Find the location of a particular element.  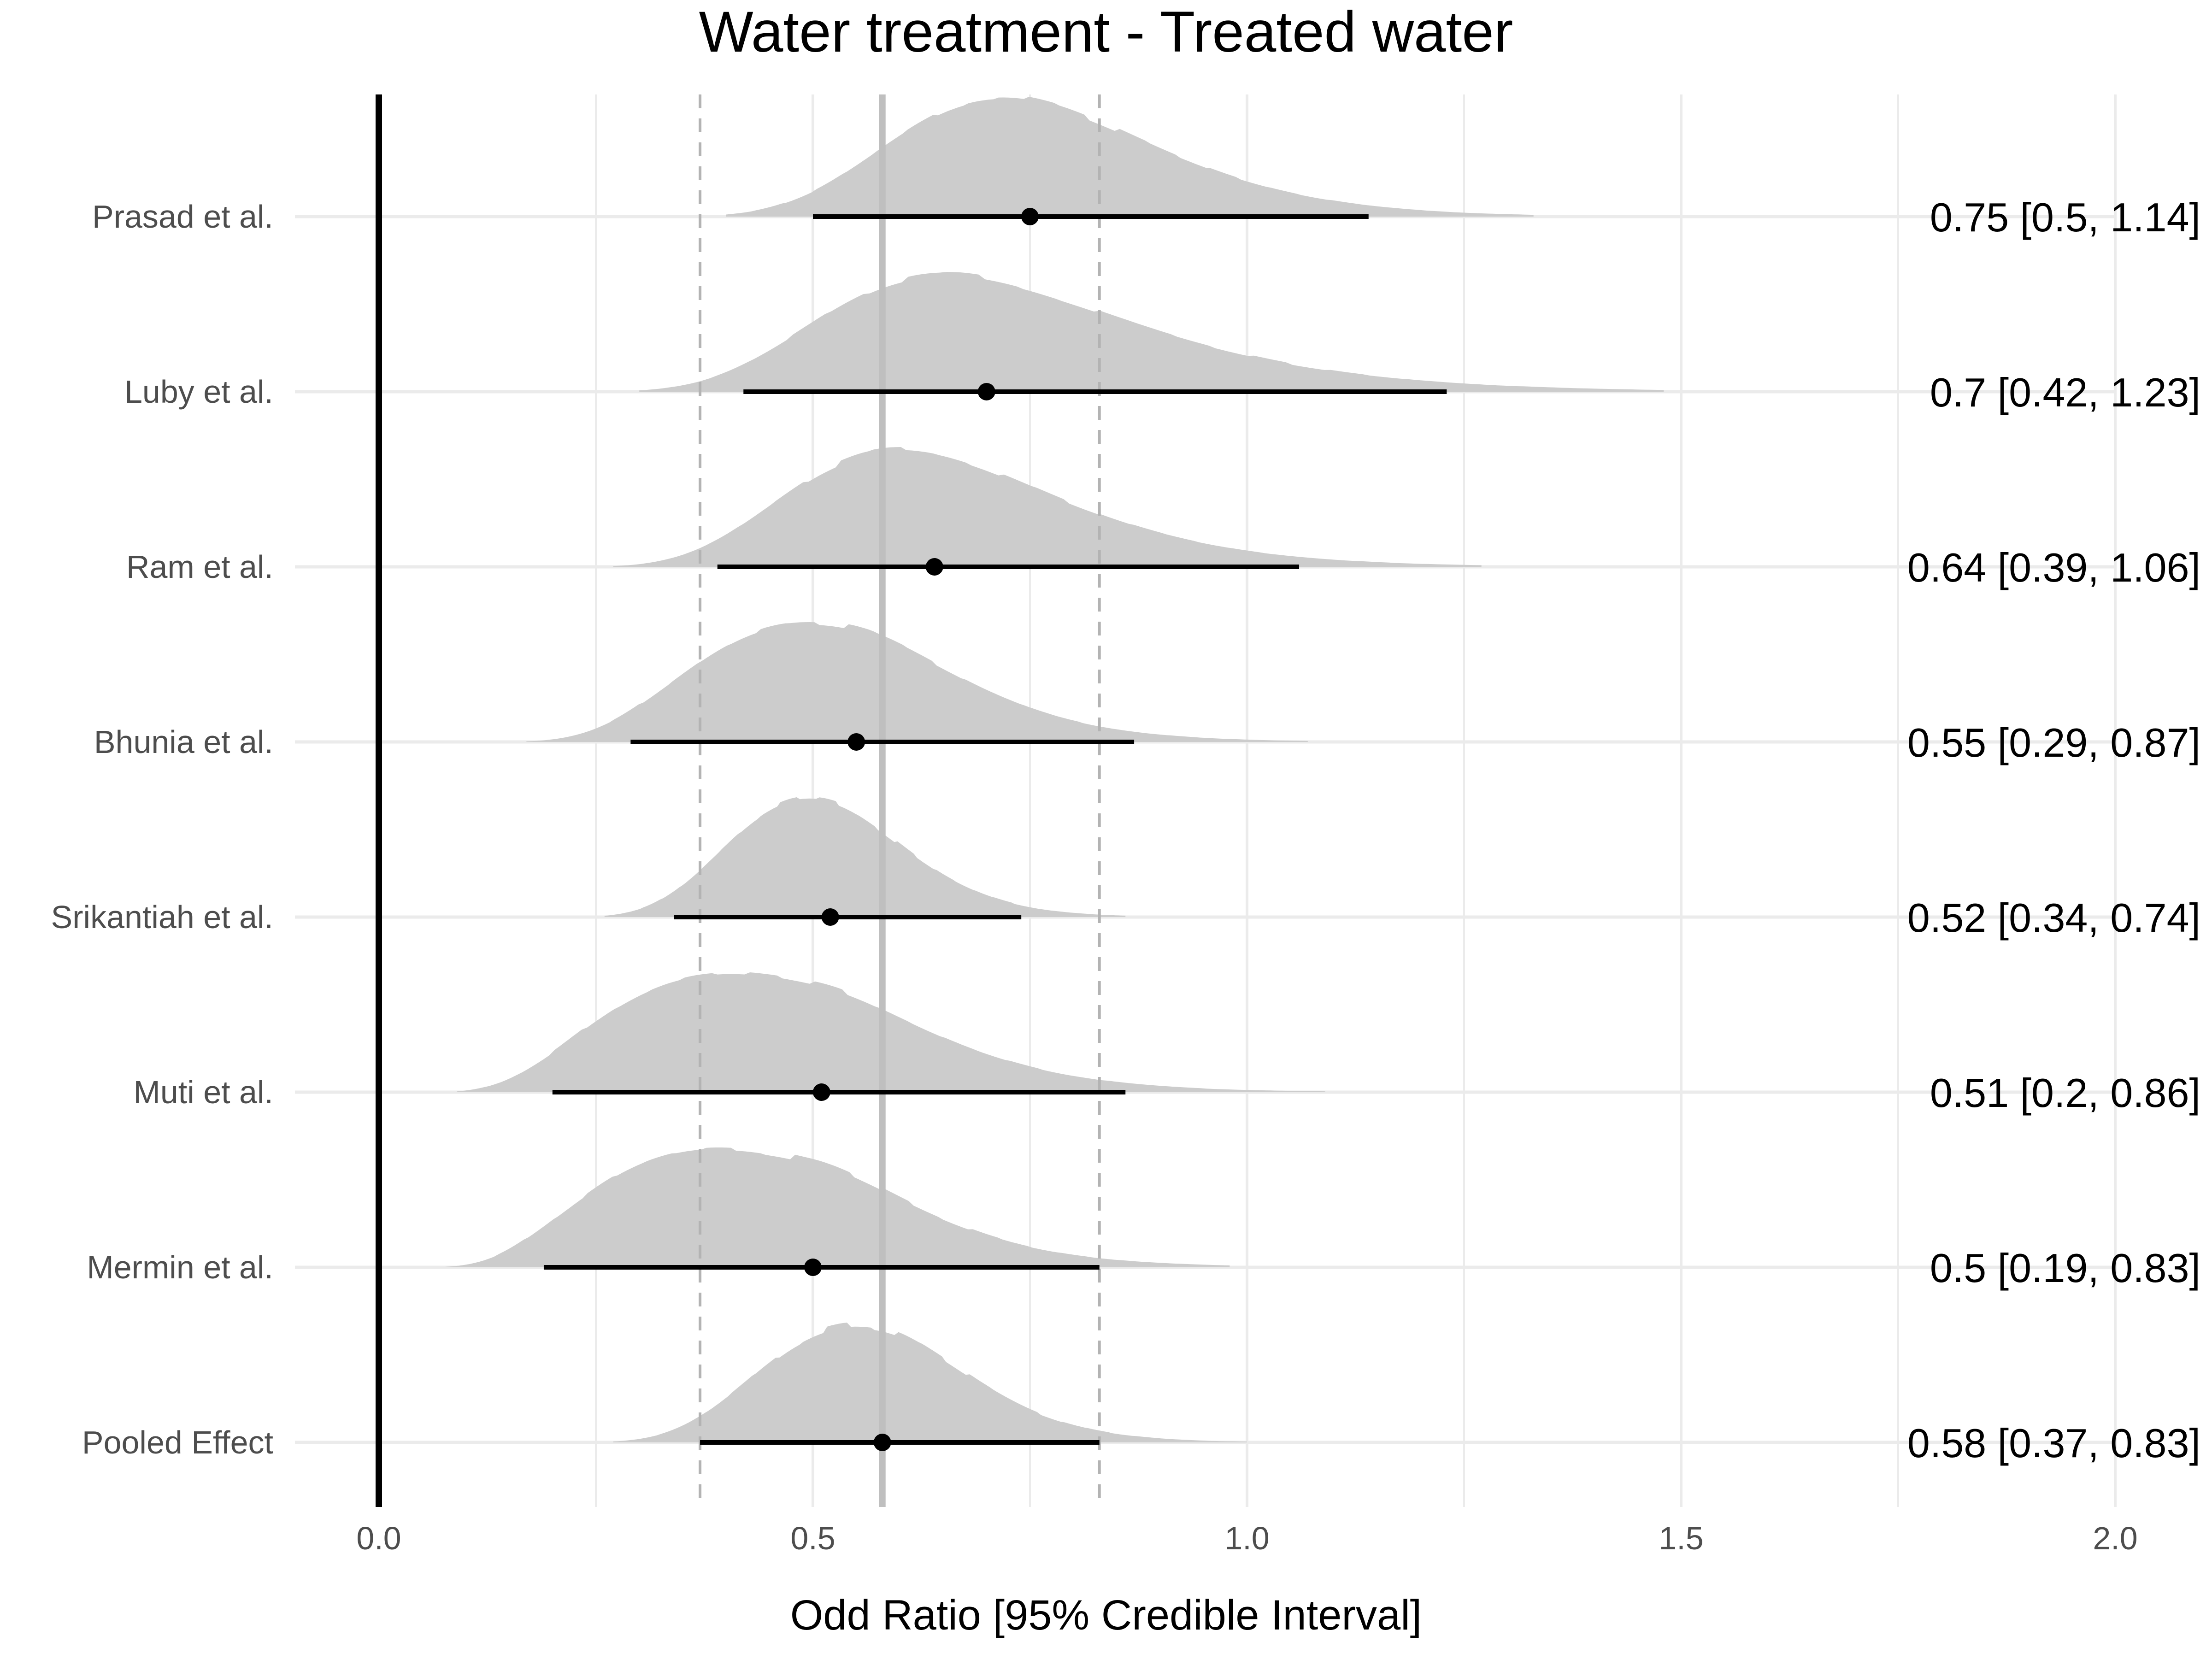

estimate-summary-label: 0.75 [0.5, 1.14] is located at coordinates (2065, 217).